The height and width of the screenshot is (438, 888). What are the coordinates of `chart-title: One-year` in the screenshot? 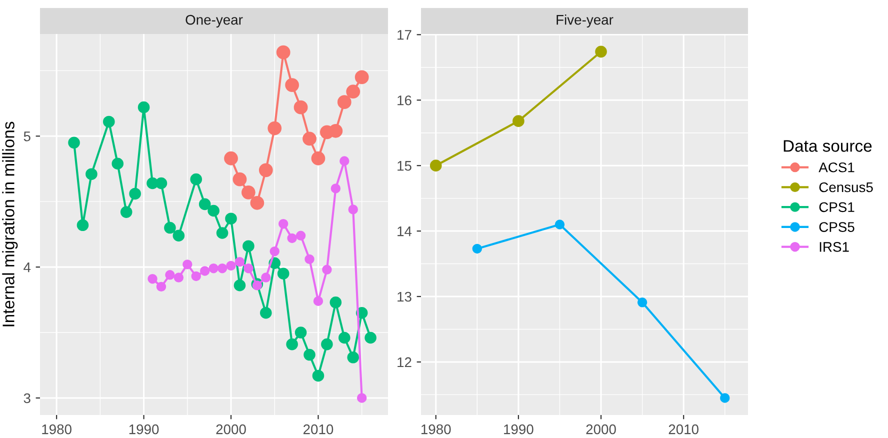 It's located at (214, 21).